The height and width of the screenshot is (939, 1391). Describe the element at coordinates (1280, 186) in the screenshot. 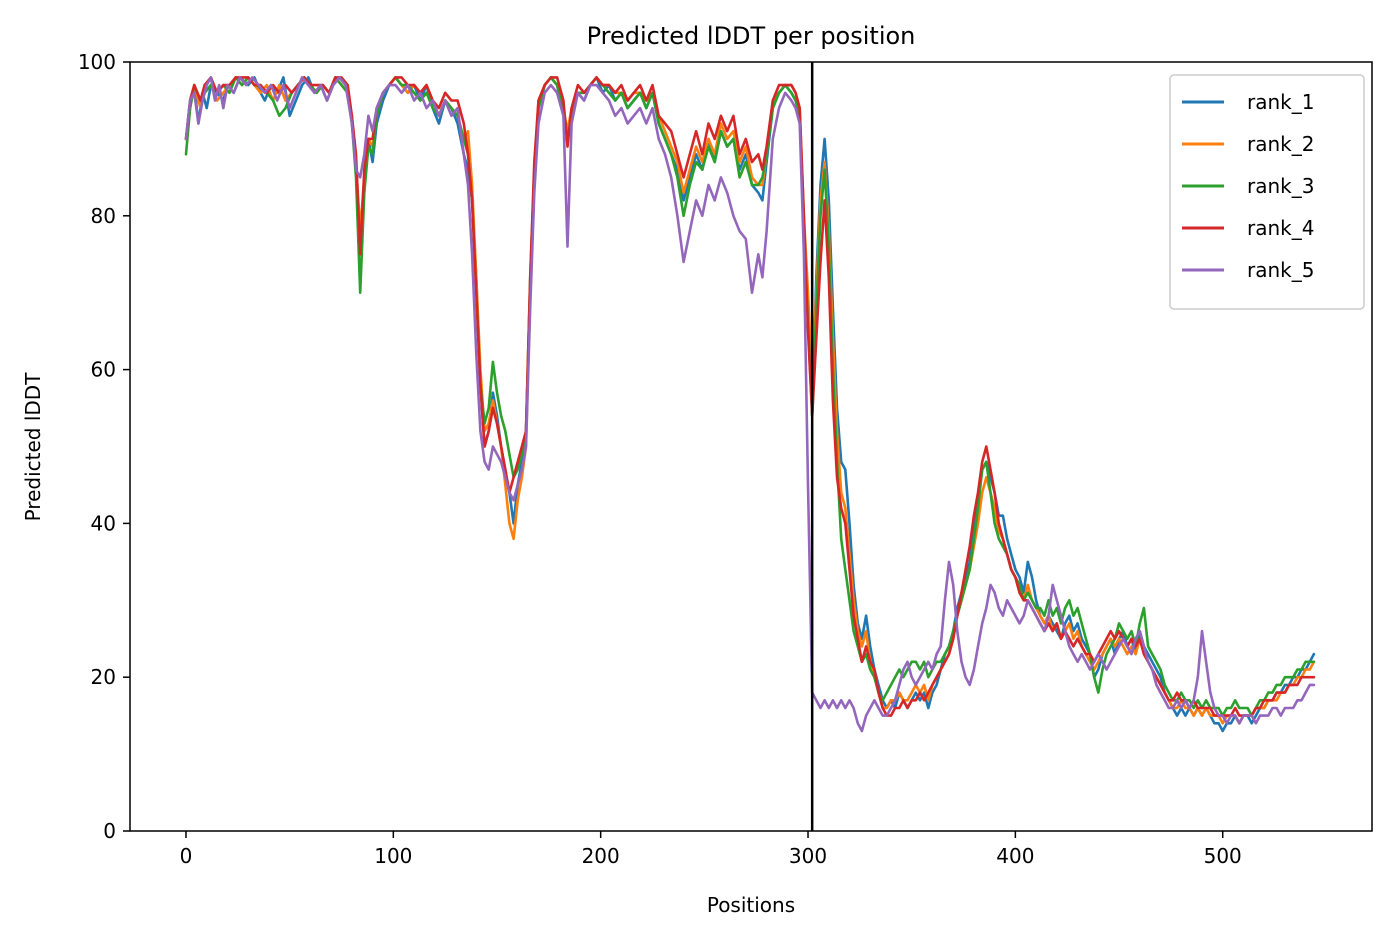

I see `legend-label: rank_3` at that location.